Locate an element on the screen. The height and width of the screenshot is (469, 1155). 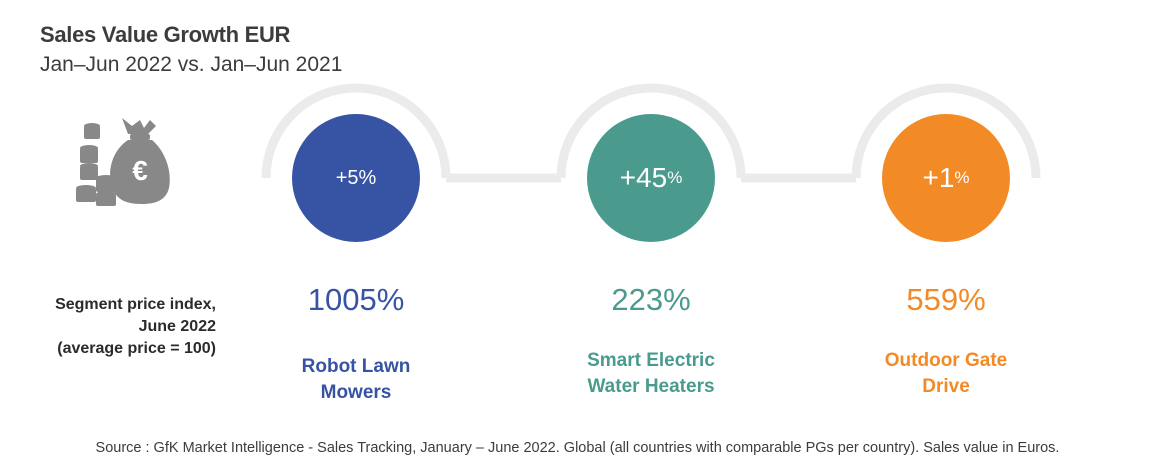
product-name-robot: Robot Lawn Mowers is located at coordinates (356, 379).